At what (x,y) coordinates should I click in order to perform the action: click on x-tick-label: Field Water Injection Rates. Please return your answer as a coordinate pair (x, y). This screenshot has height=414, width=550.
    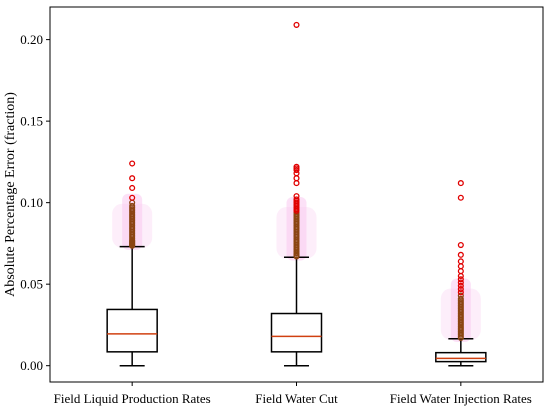
    Looking at the image, I should click on (461, 398).